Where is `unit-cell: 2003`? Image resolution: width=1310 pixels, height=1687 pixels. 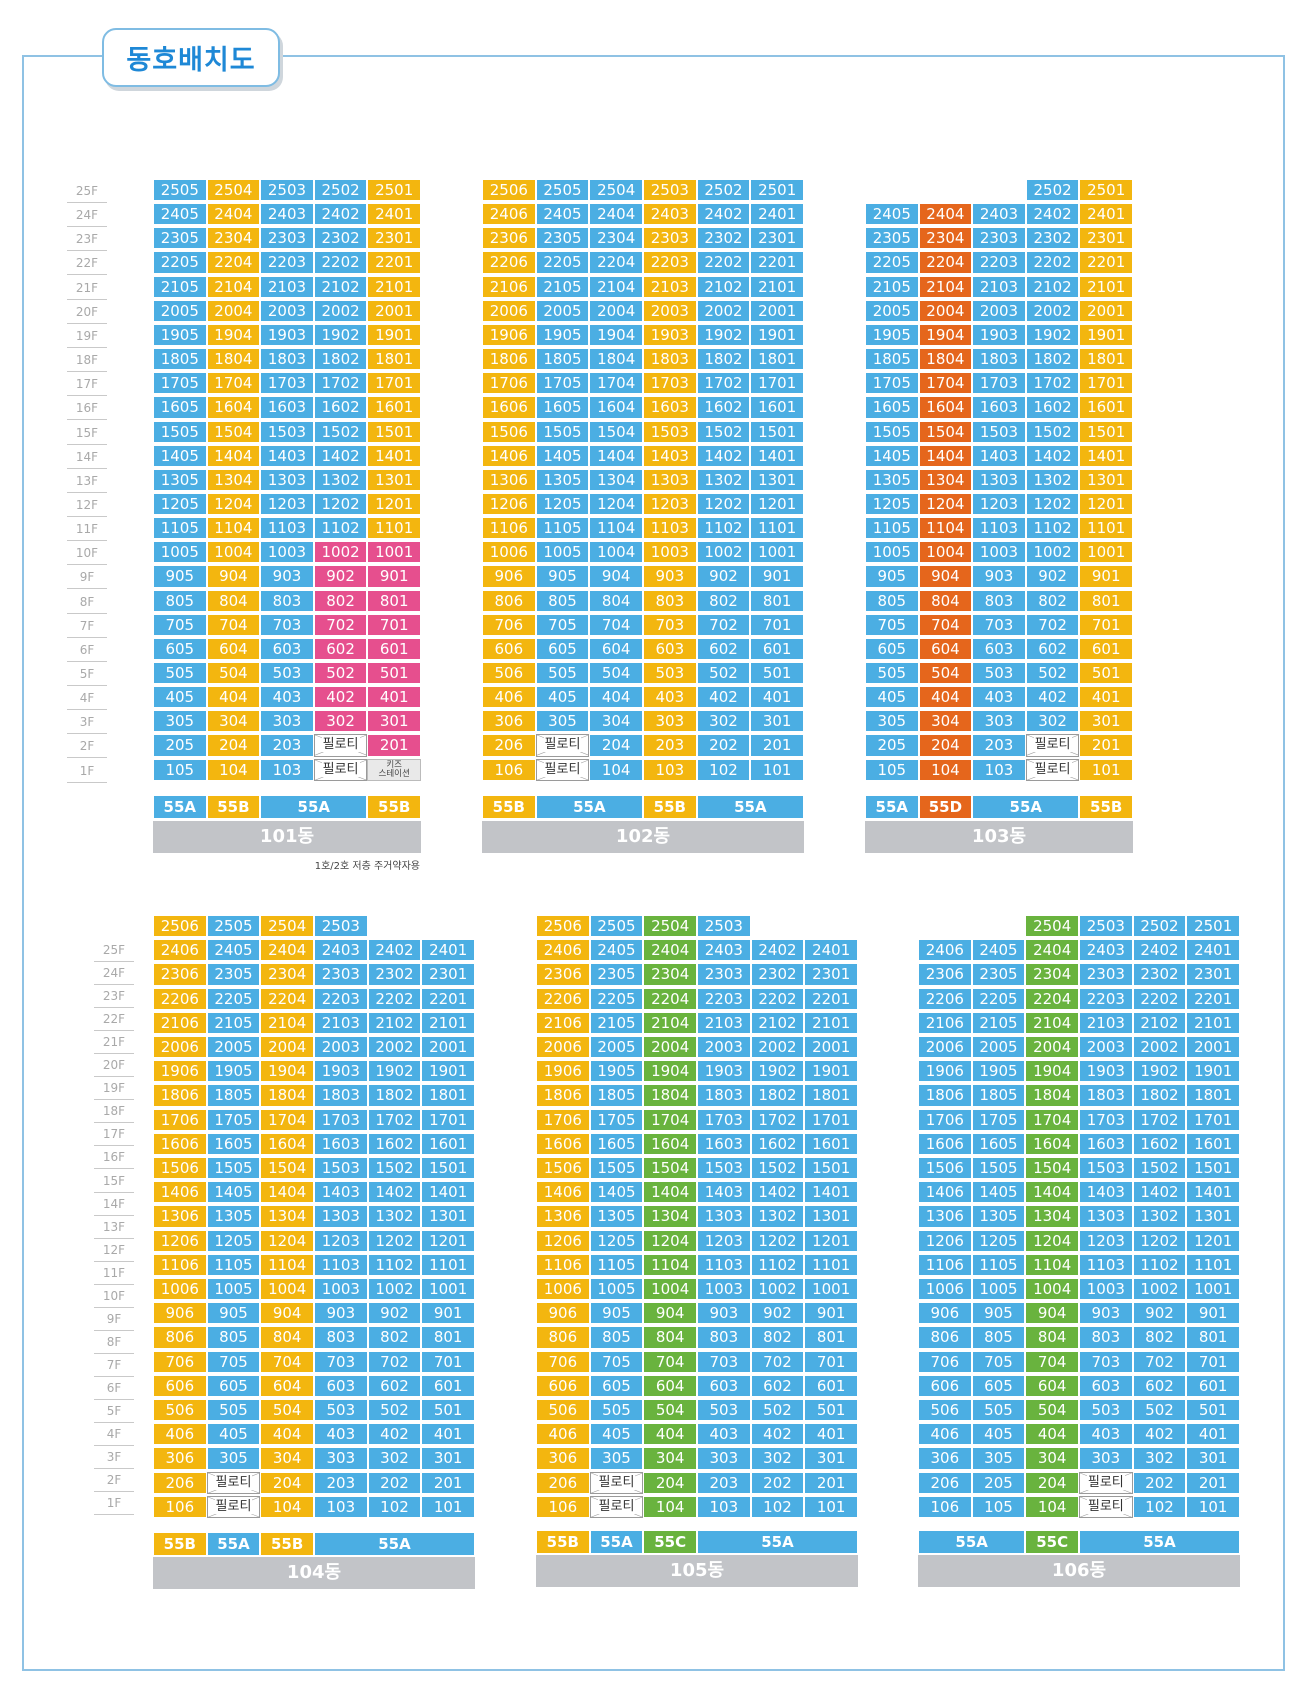 unit-cell: 2003 is located at coordinates (670, 310).